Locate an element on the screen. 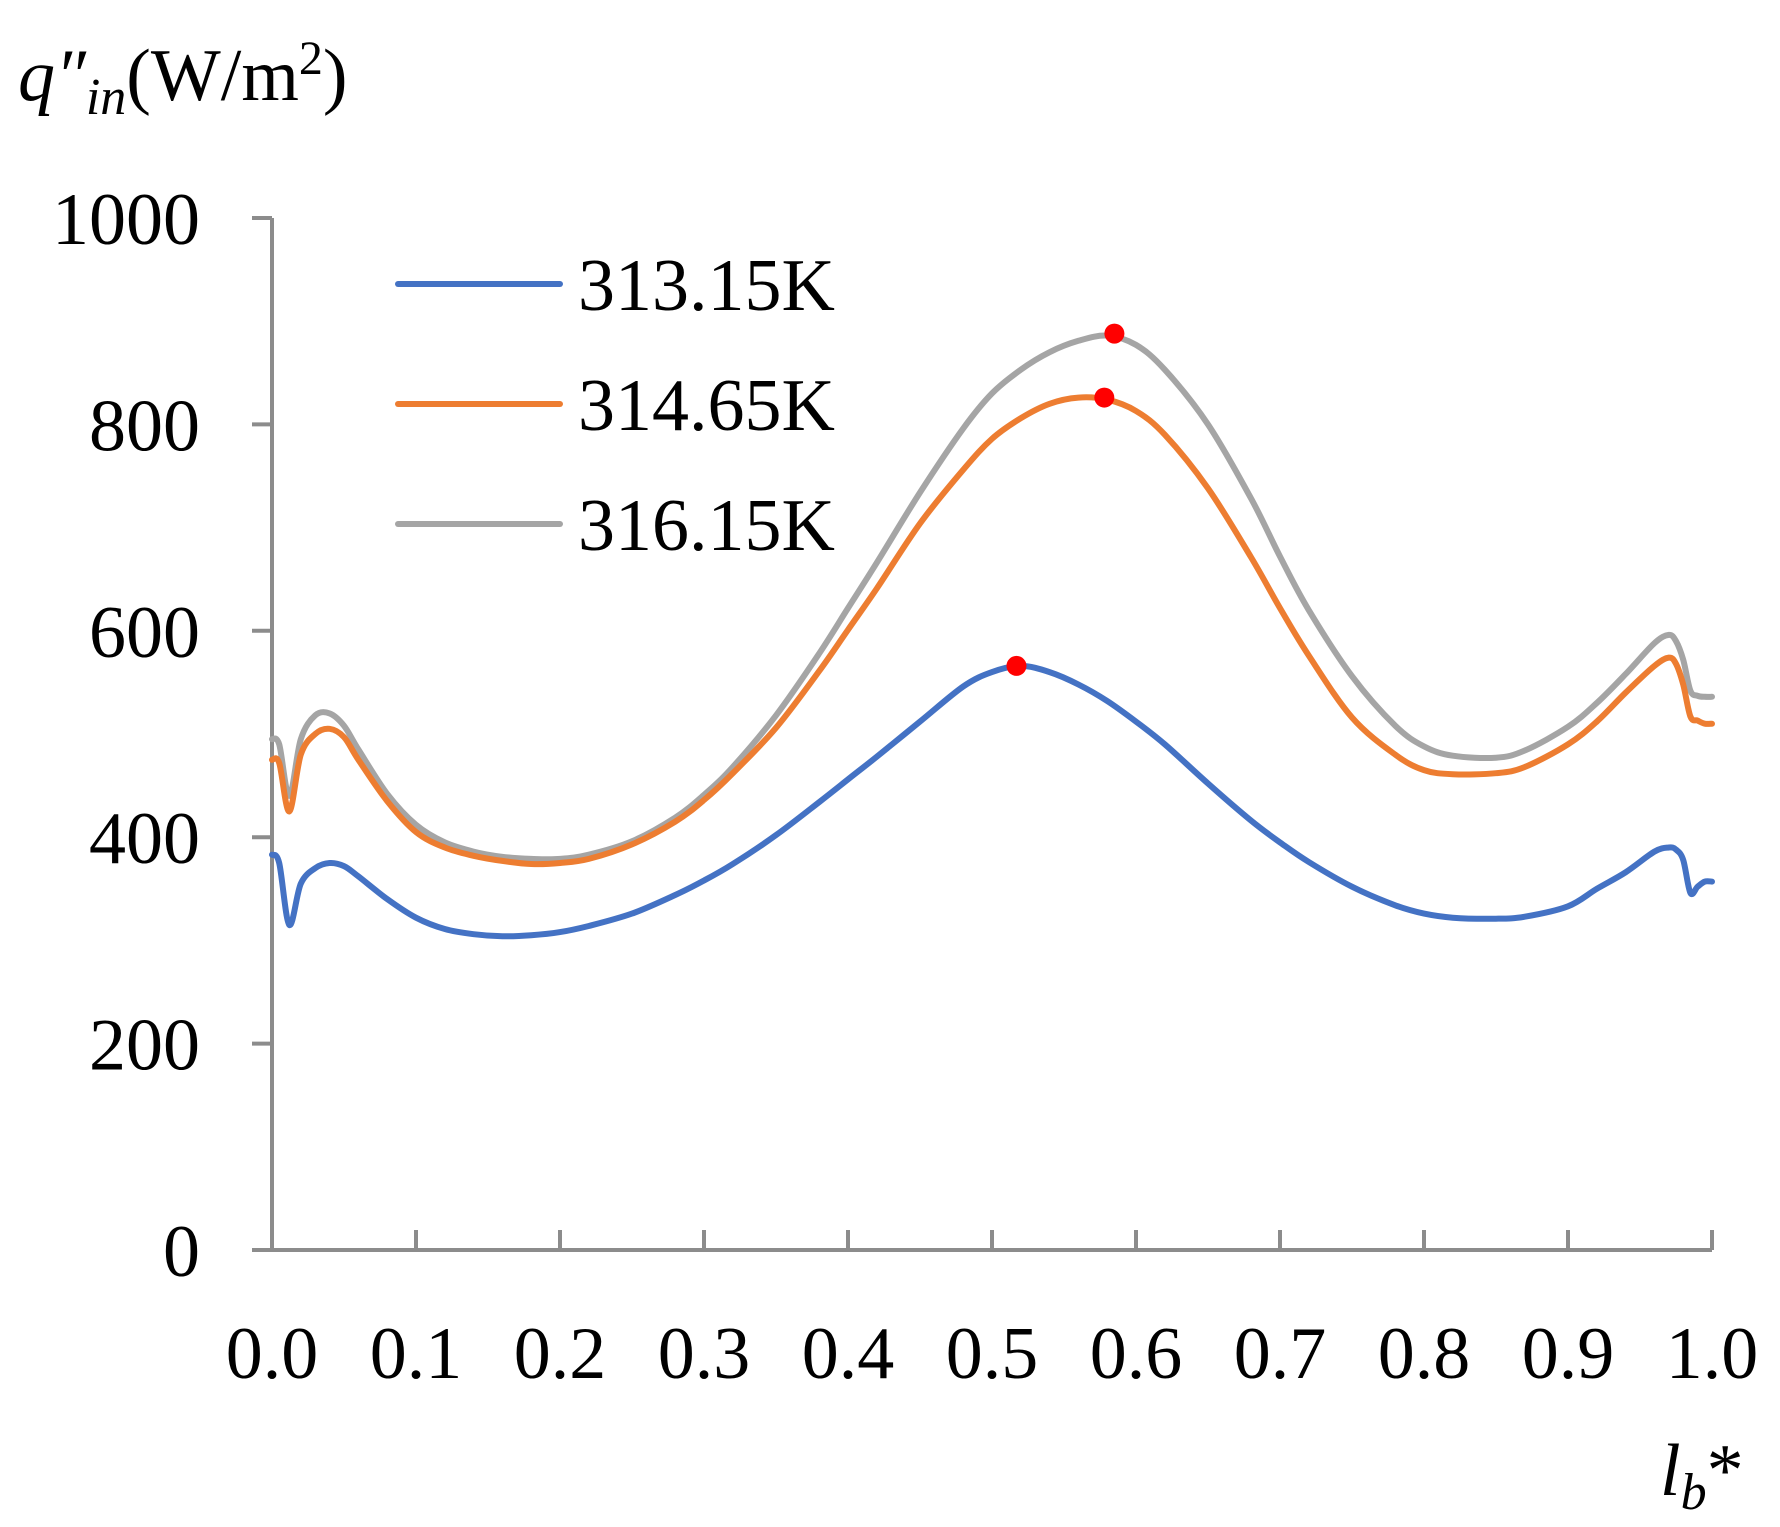 The height and width of the screenshot is (1527, 1780). x-tick-label: 0.8 is located at coordinates (1424, 1354).